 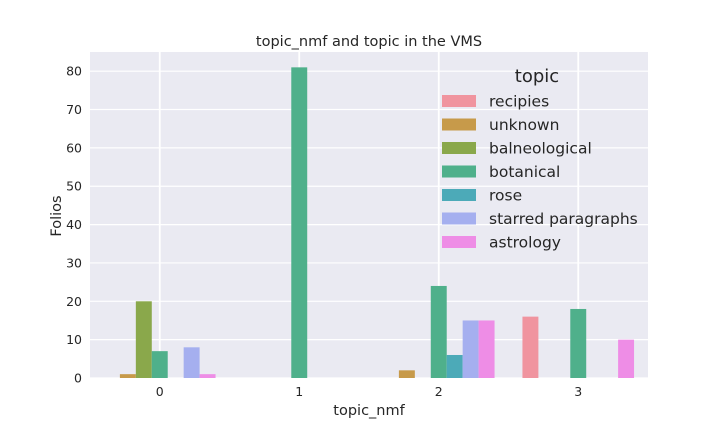 What do you see at coordinates (525, 243) in the screenshot?
I see `legend-label: astrology` at bounding box center [525, 243].